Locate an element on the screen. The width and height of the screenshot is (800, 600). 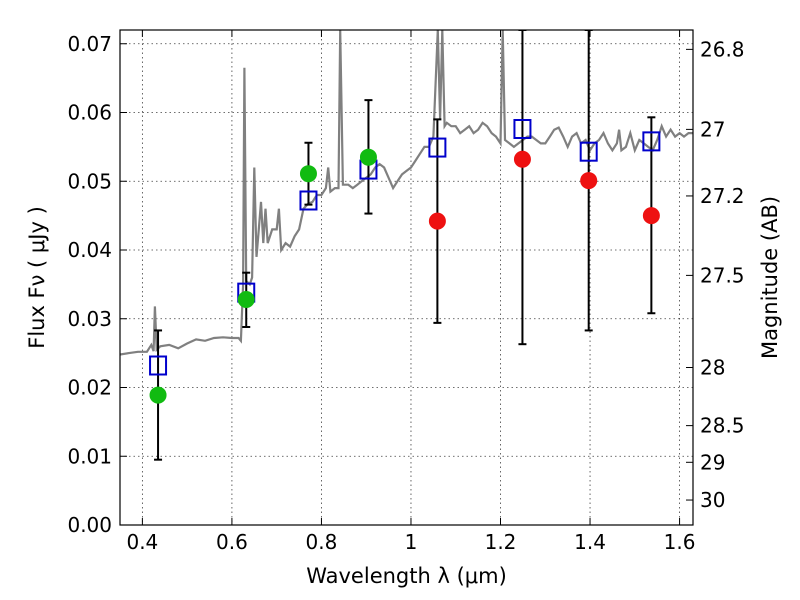
y-tick-label: 0.00 is located at coordinates (89, 525).